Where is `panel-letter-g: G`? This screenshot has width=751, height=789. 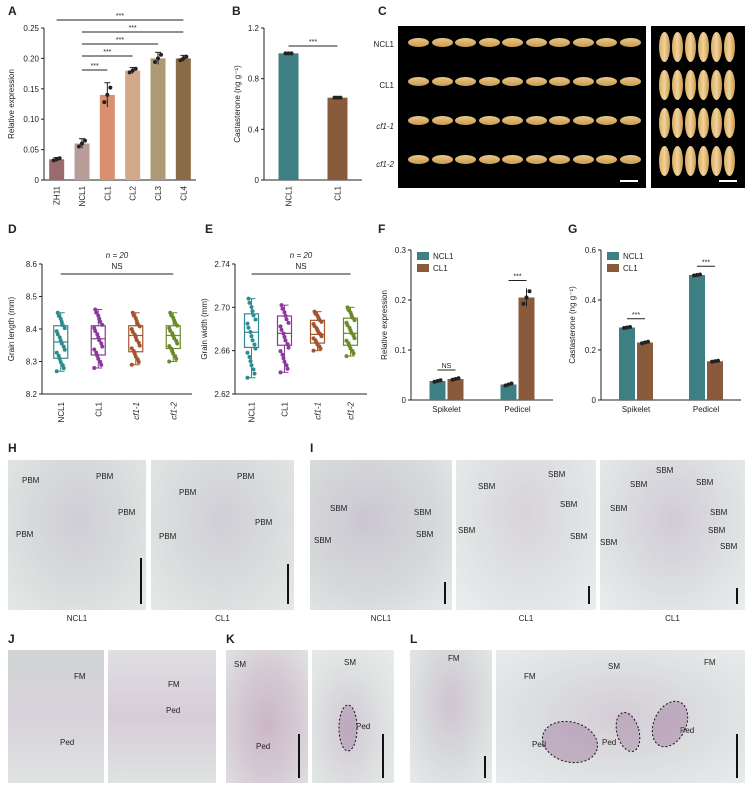 panel-letter-g: G is located at coordinates (573, 229).